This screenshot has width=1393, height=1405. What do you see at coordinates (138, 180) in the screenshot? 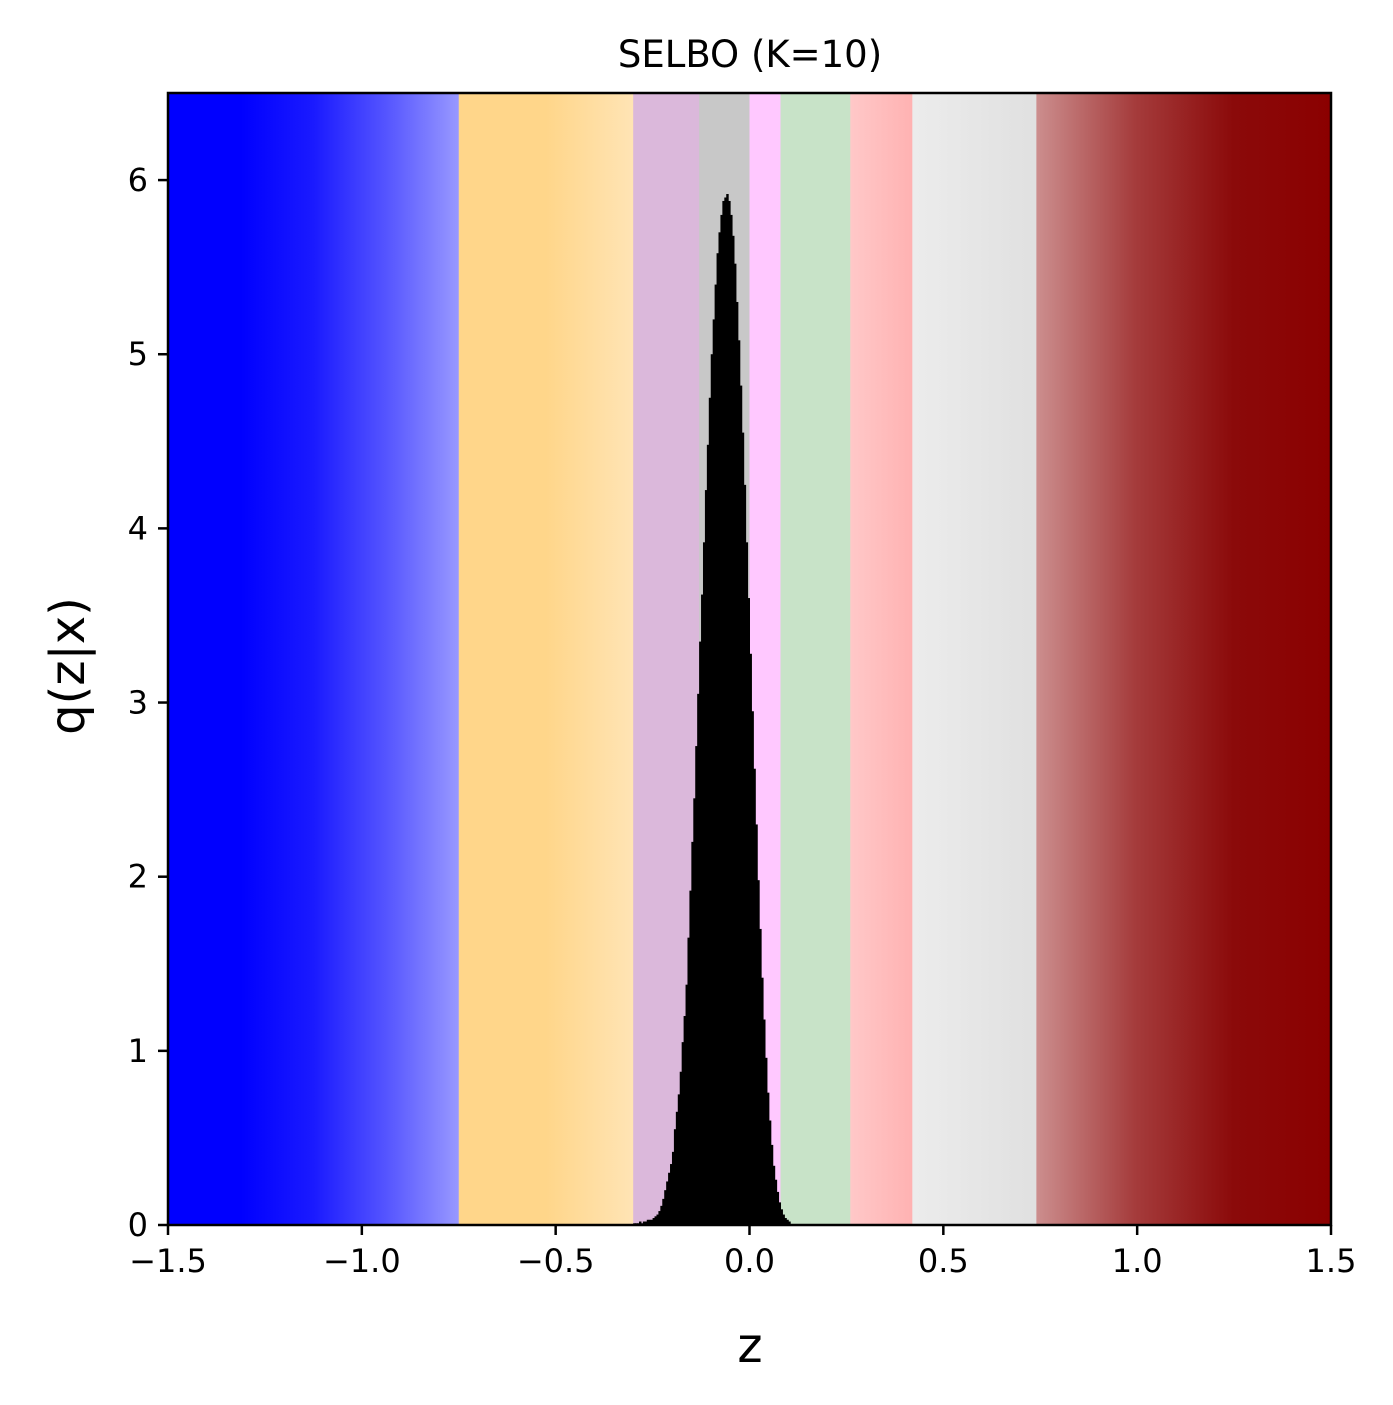
I see `y-tick-label: 6` at bounding box center [138, 180].